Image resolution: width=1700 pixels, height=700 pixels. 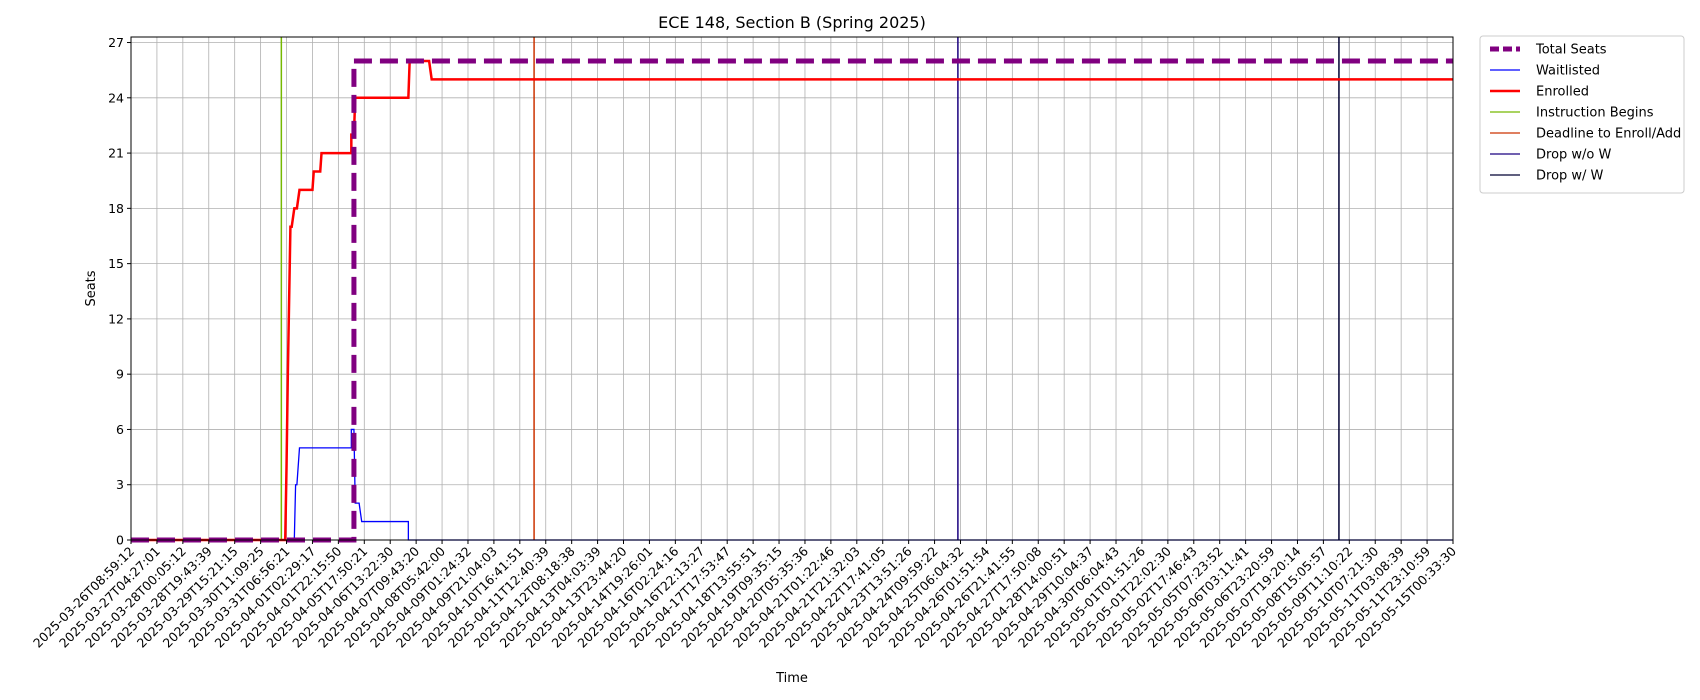 I want to click on y-tick-label: 0, so click(x=120, y=540).